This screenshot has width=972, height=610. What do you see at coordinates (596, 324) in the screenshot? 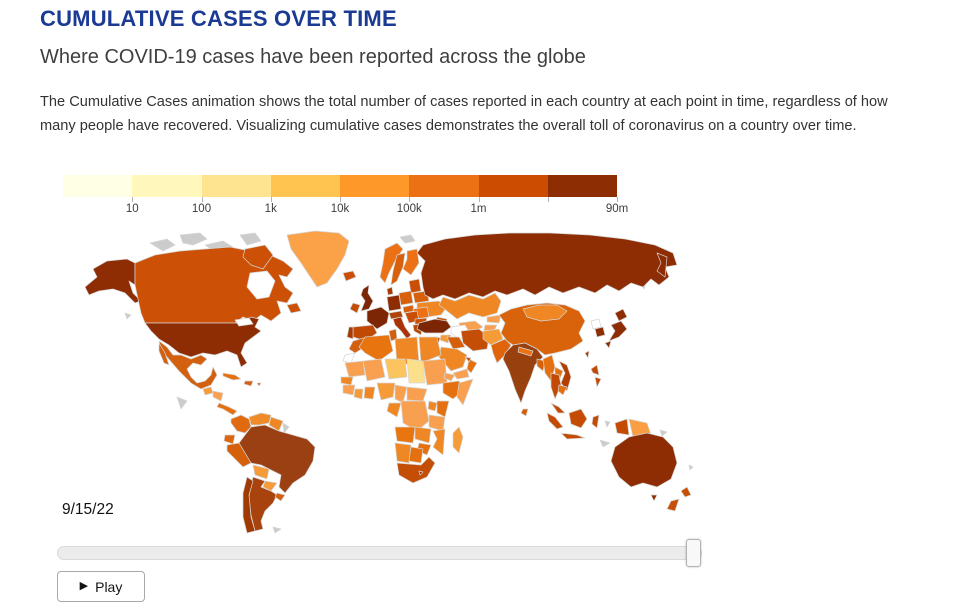
I see `country-north-korea` at bounding box center [596, 324].